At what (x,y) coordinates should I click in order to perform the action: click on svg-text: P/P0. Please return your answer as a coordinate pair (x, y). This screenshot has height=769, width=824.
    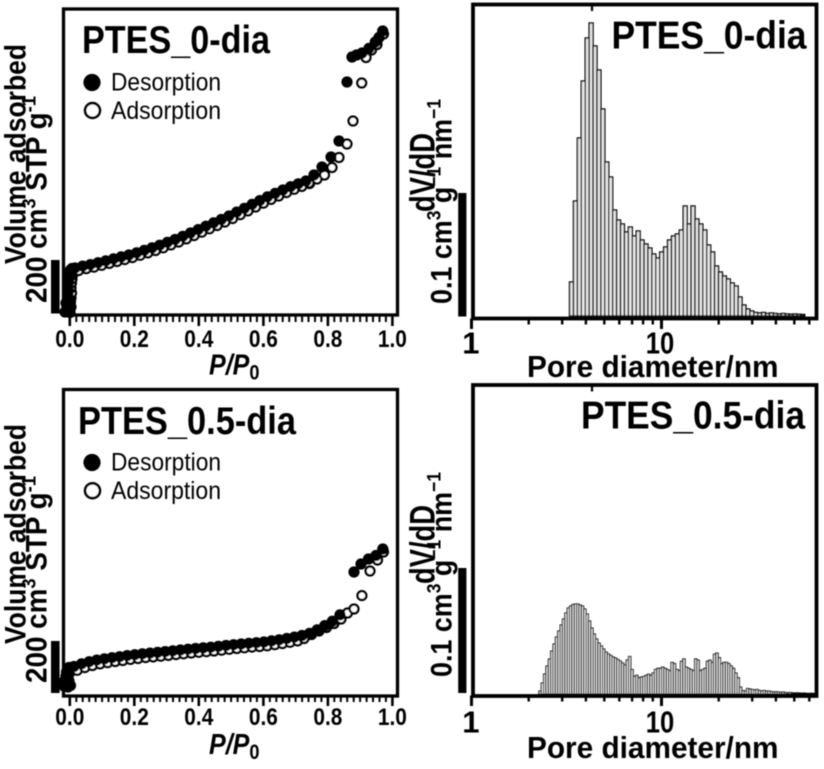
    Looking at the image, I should click on (234, 366).